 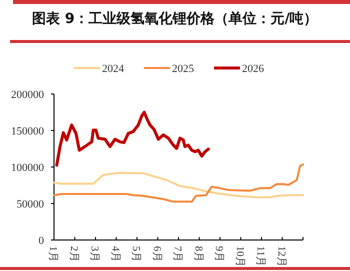 What do you see at coordinates (74, 254) in the screenshot?
I see `x-tick-label: 2月` at bounding box center [74, 254].